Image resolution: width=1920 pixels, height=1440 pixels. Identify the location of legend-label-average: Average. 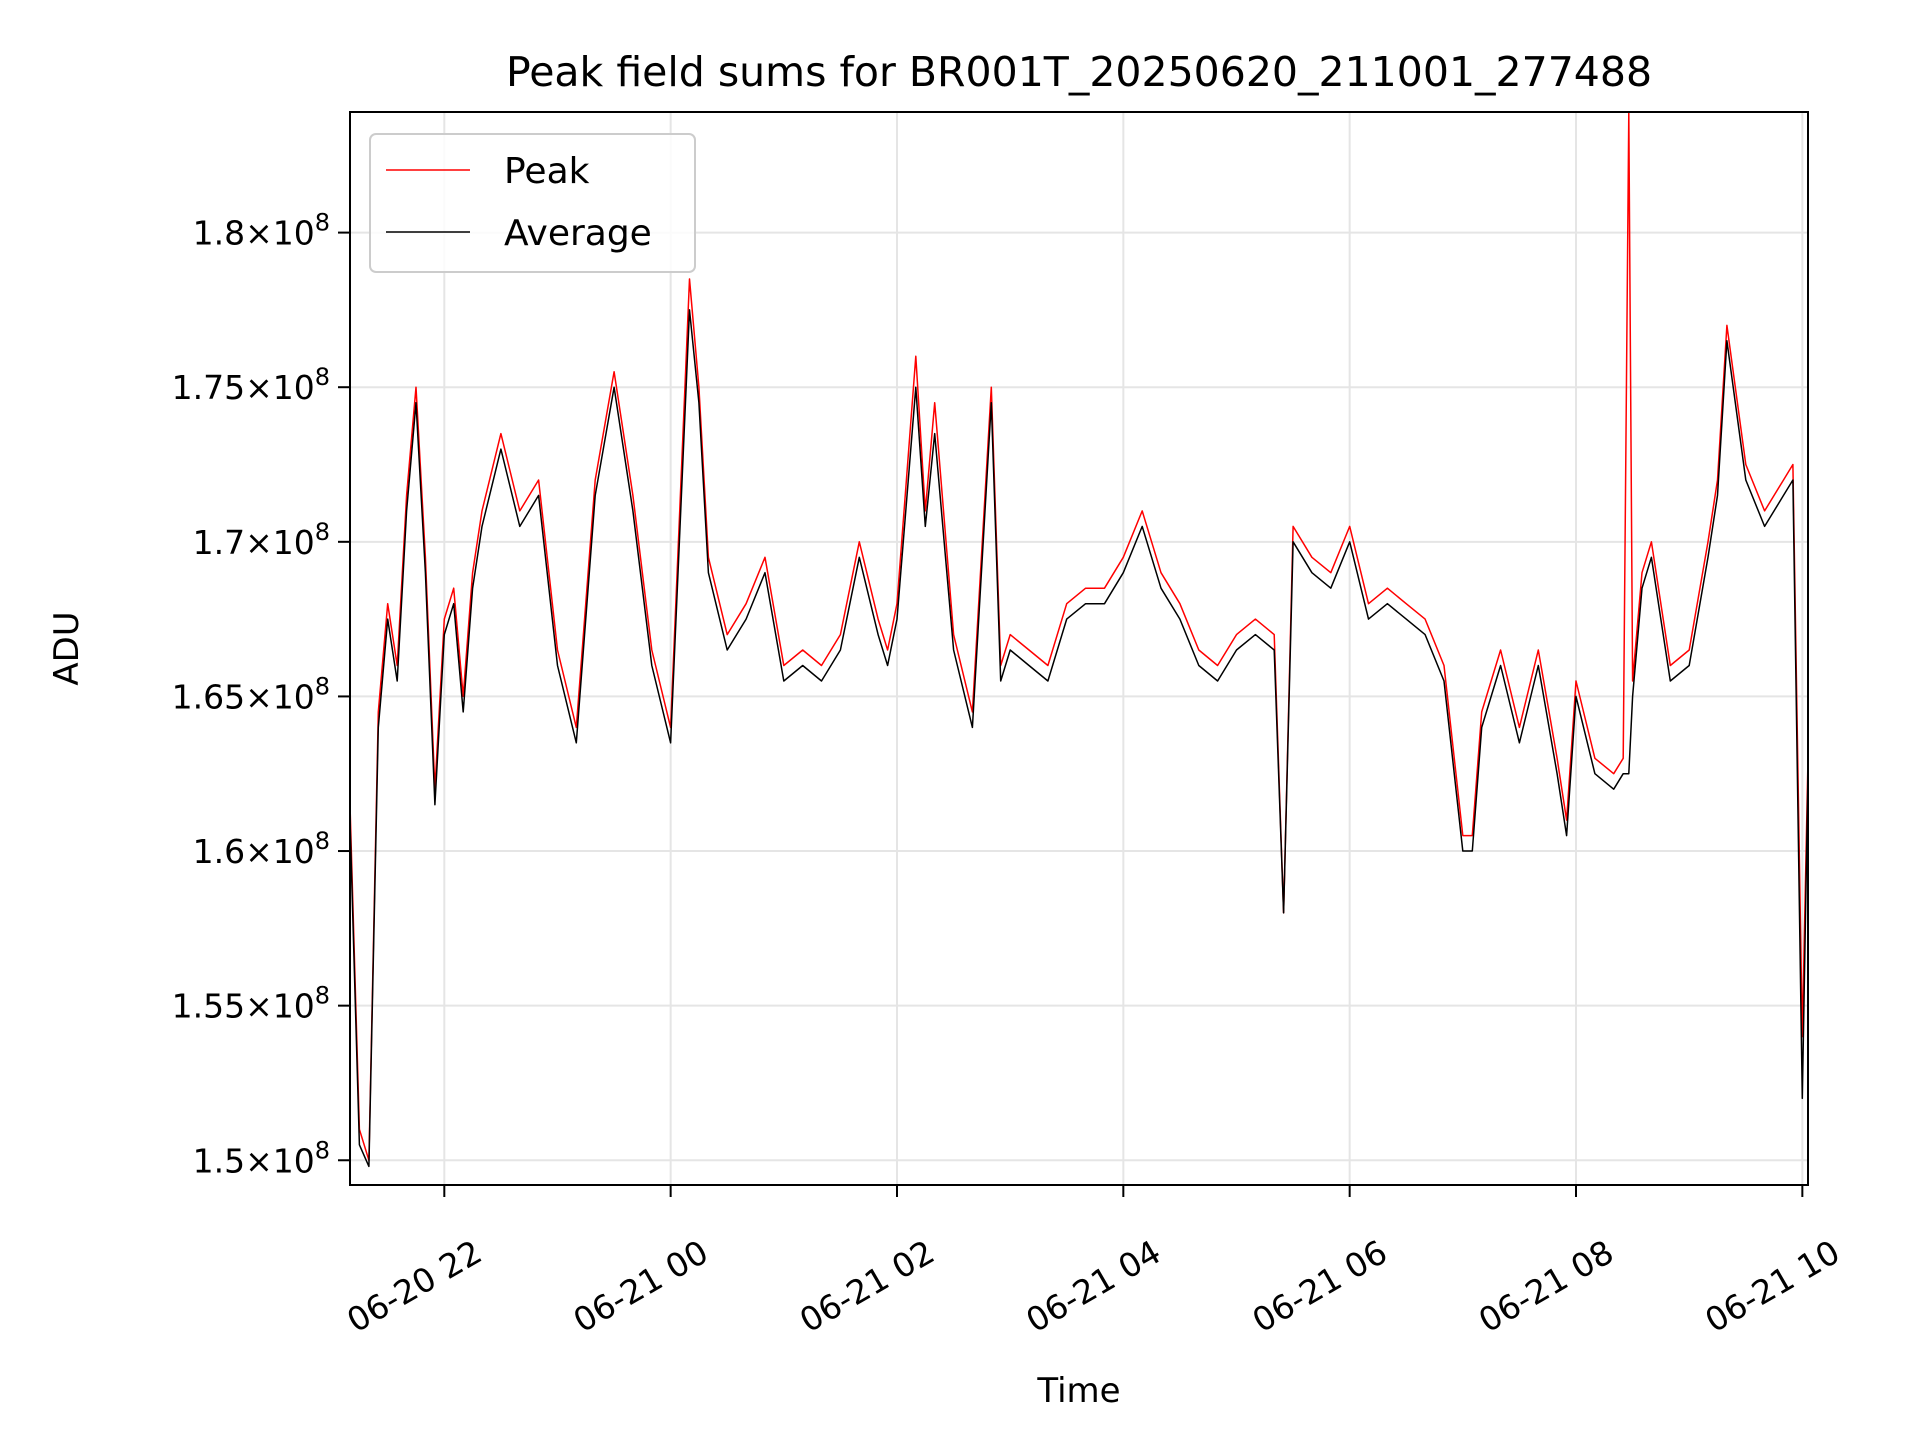
(578, 233).